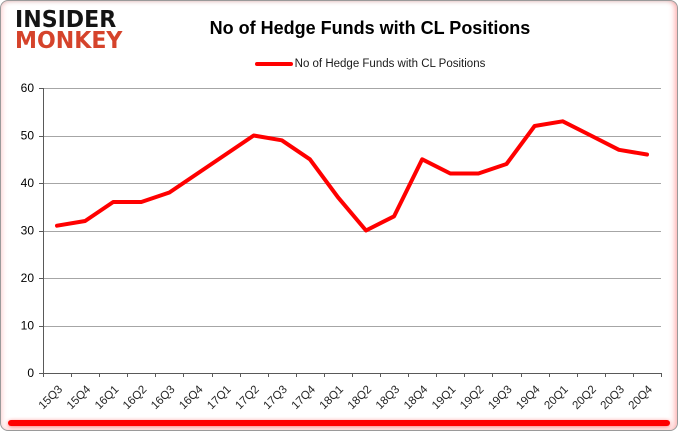  I want to click on x-tick-label: 18Q3, so click(388, 398).